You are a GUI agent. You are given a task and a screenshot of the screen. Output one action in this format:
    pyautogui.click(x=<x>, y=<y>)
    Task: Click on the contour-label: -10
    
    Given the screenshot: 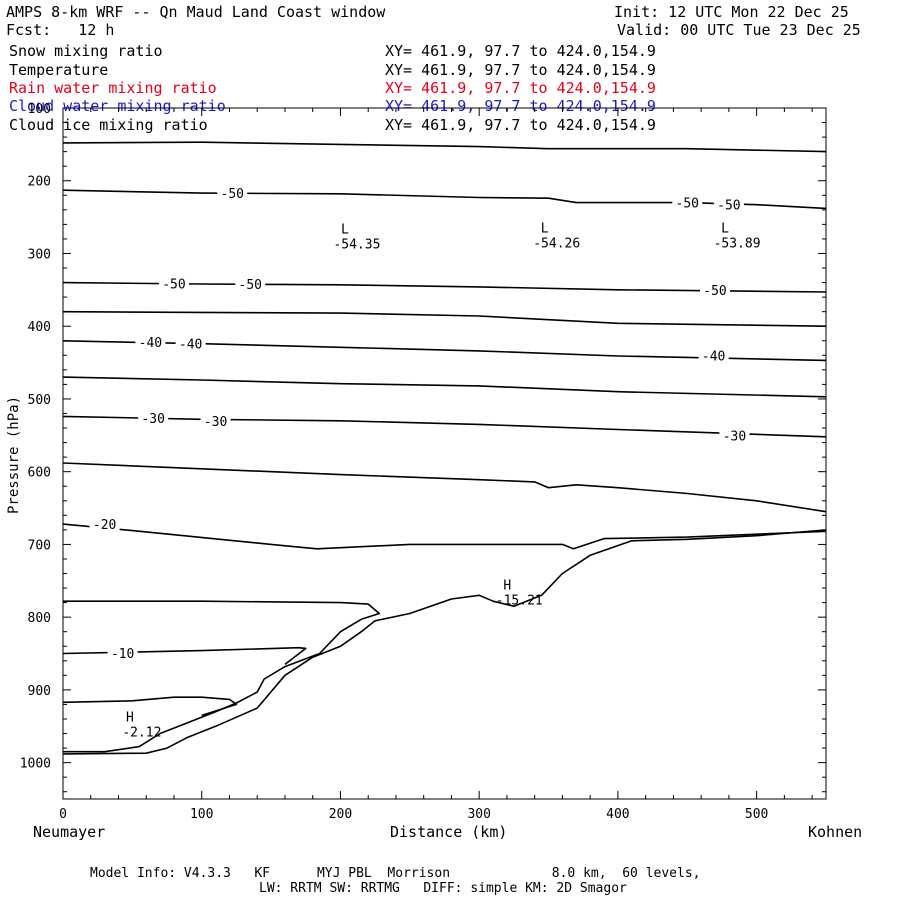 What is the action you would take?
    pyautogui.click(x=122, y=654)
    